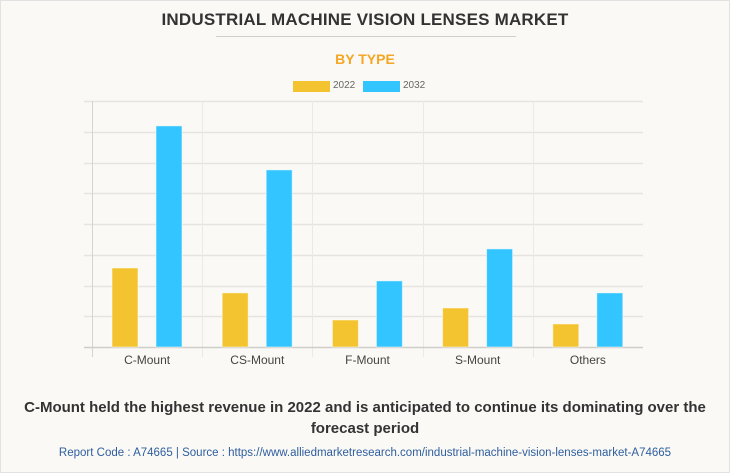  I want to click on bar-c-mount-2022, so click(125, 307).